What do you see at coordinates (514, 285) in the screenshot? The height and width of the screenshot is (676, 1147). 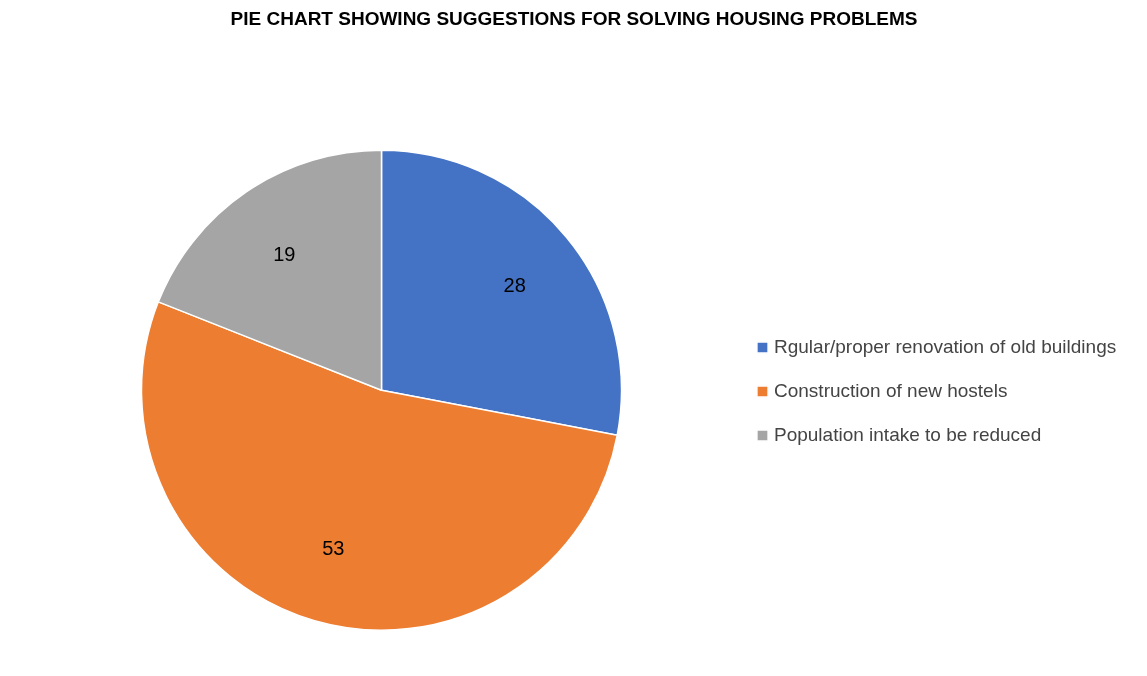 I see `data-label: 28` at bounding box center [514, 285].